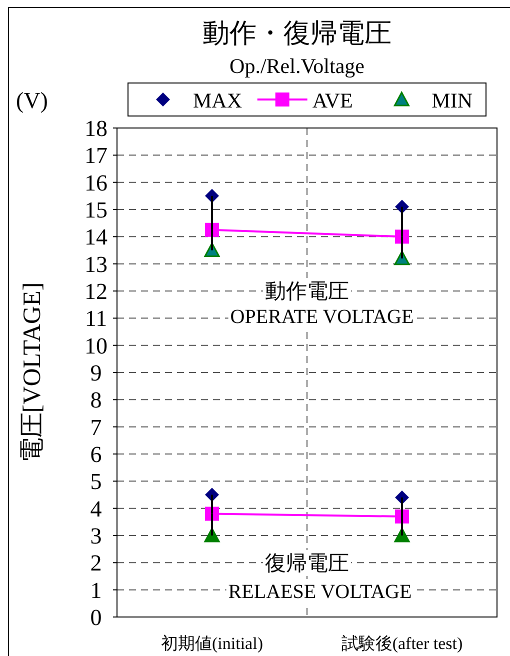 The image size is (510, 656). Describe the element at coordinates (96, 264) in the screenshot. I see `y-tick-label: 13` at that location.